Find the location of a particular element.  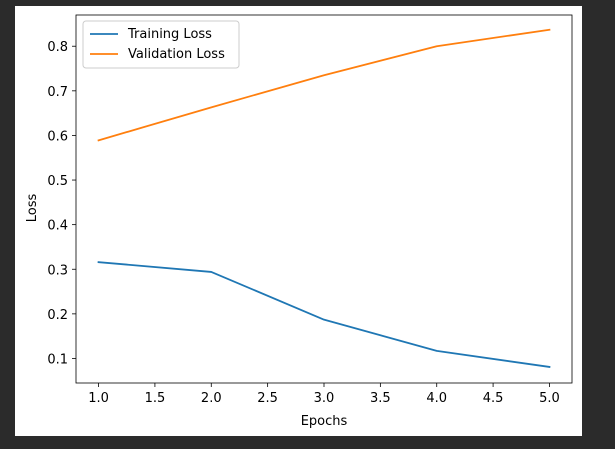

y-tick-label: 0.8 is located at coordinates (57, 47).